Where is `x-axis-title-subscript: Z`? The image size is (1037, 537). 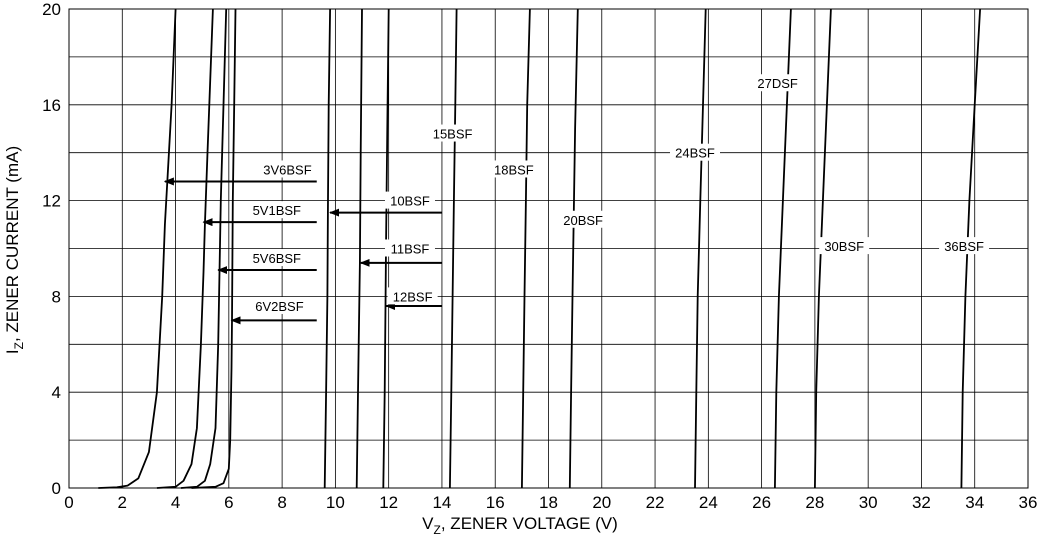 x-axis-title-subscript: Z is located at coordinates (437, 530).